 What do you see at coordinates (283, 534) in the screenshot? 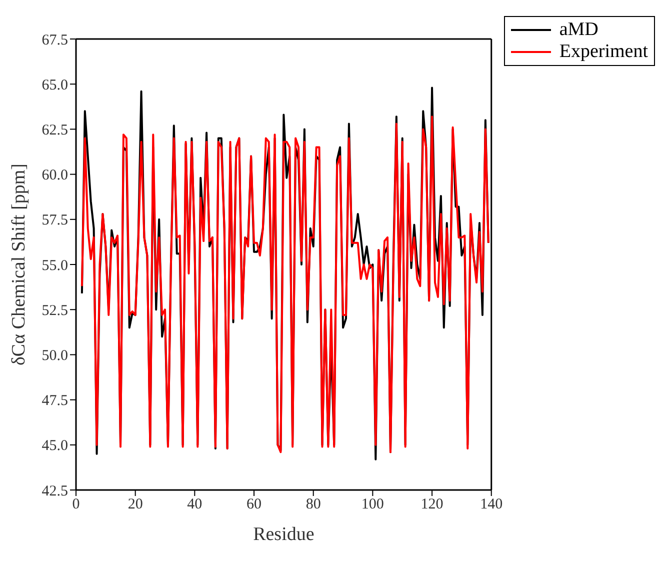
I see `x-axis-title: Residue` at bounding box center [283, 534].